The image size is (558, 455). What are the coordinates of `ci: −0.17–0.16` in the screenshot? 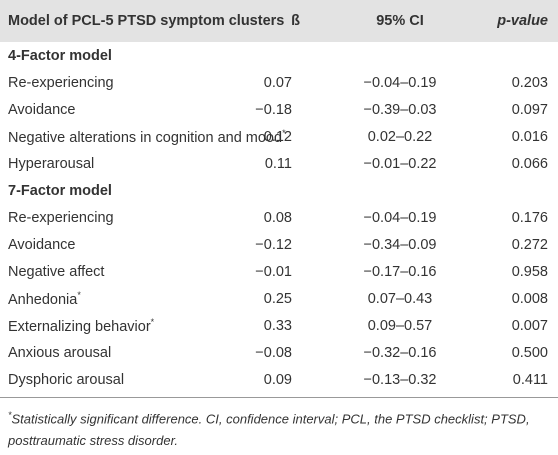 It's located at (400, 271).